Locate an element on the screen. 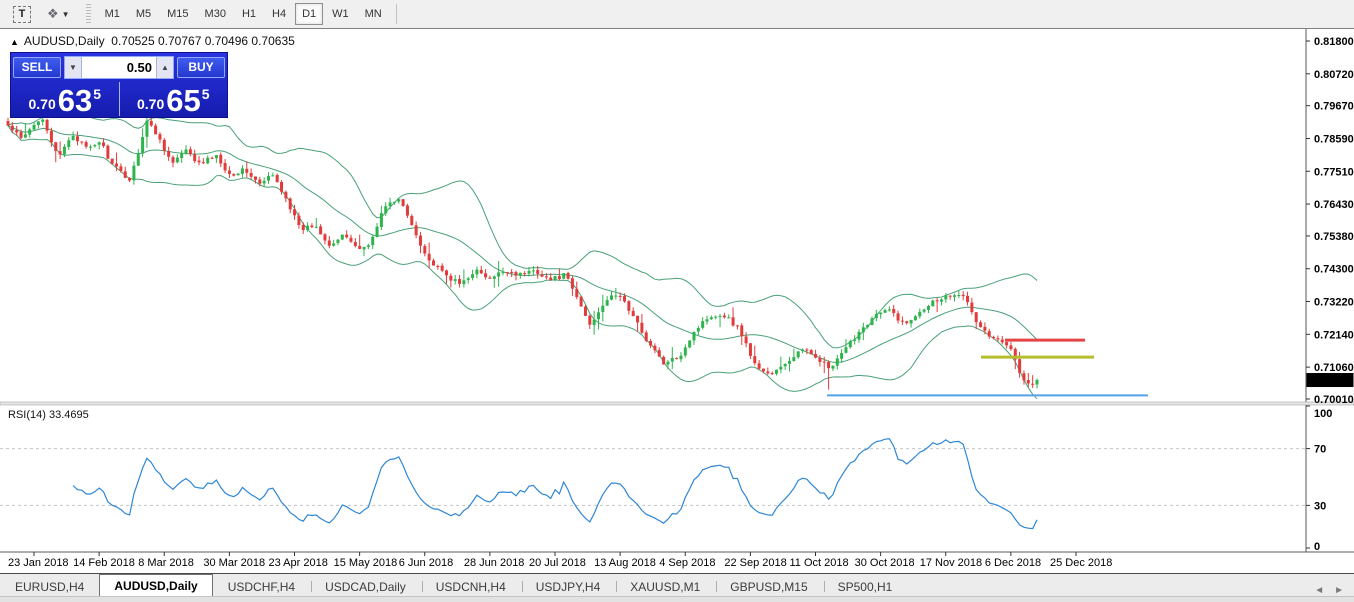 The width and height of the screenshot is (1354, 602). chart-title-symbol: AUDUSD,Daily is located at coordinates (64, 41).